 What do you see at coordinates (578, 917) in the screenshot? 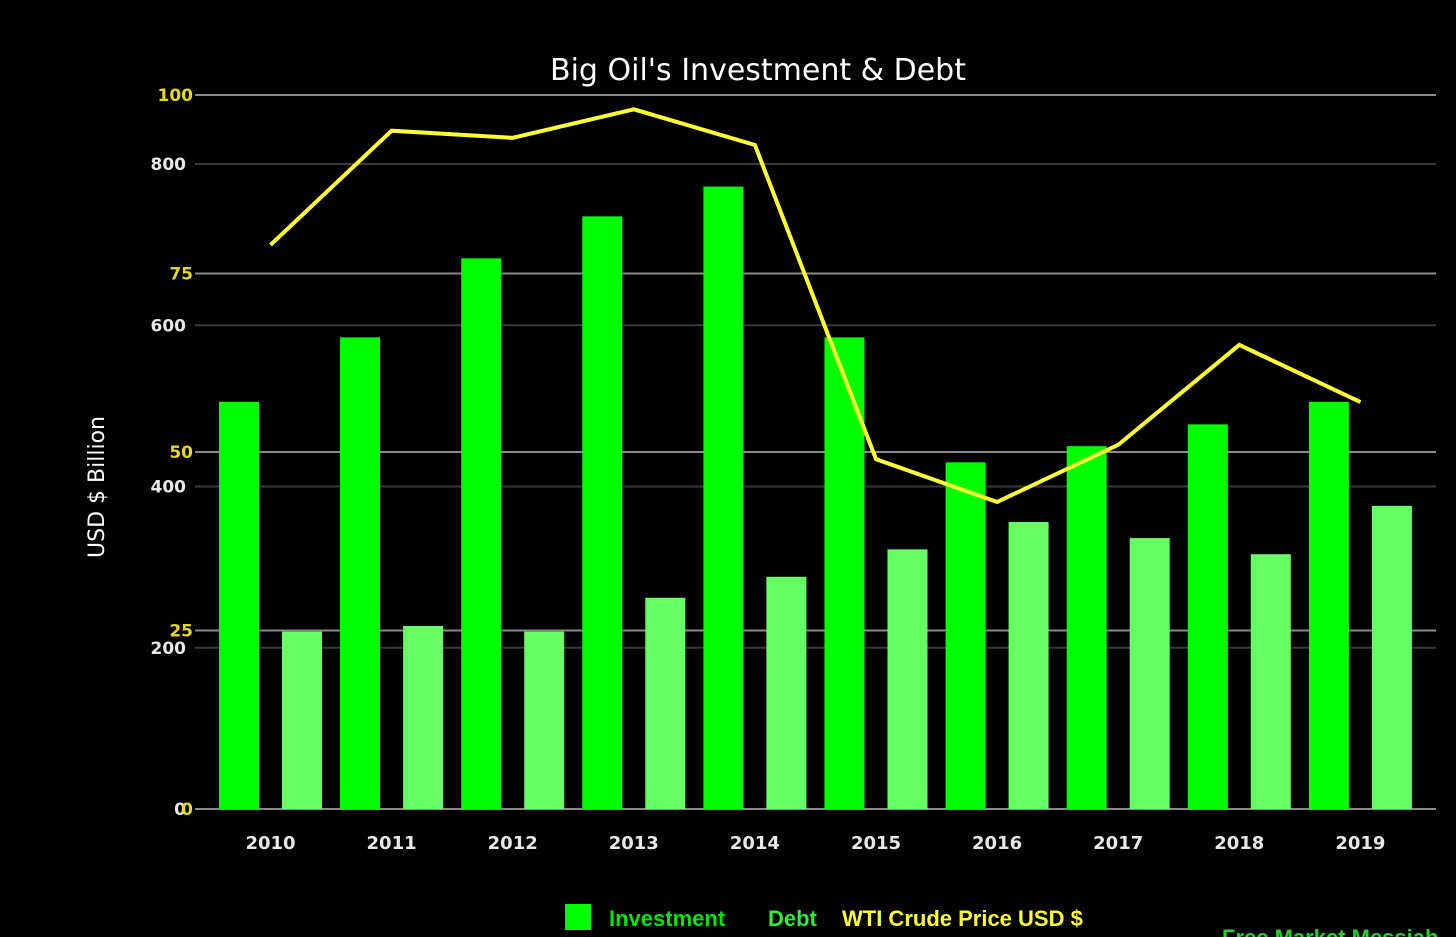
I see `legend-swatch-investment` at bounding box center [578, 917].